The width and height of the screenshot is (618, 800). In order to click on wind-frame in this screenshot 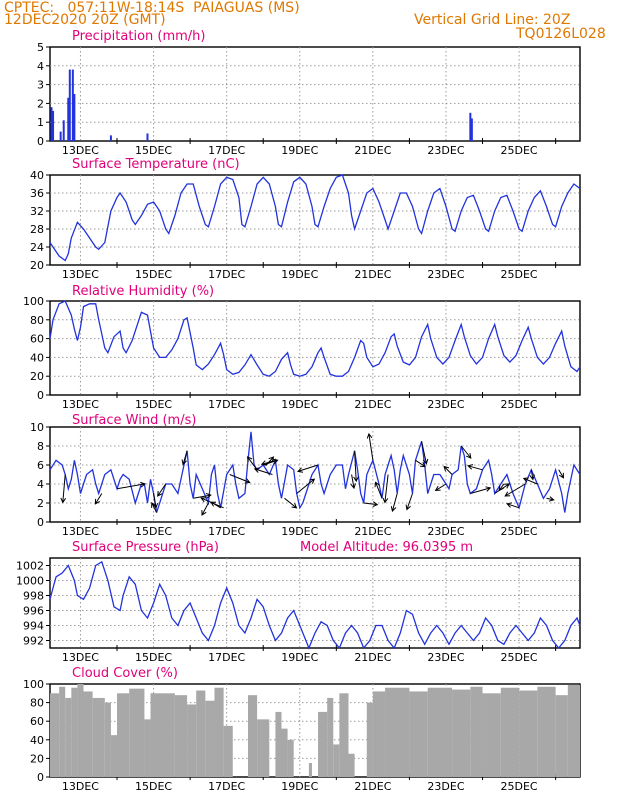, I will do `click(315, 474)`.